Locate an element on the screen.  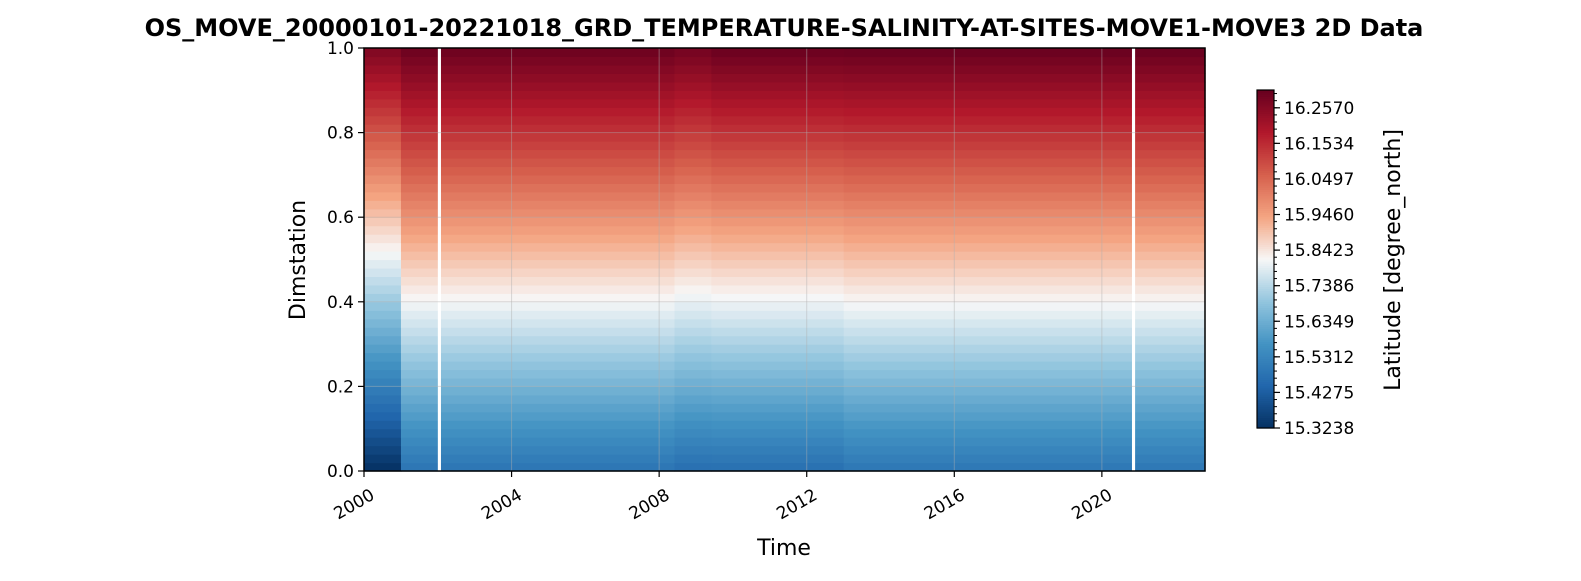
x-tick-label: 2008 is located at coordinates (649, 504).